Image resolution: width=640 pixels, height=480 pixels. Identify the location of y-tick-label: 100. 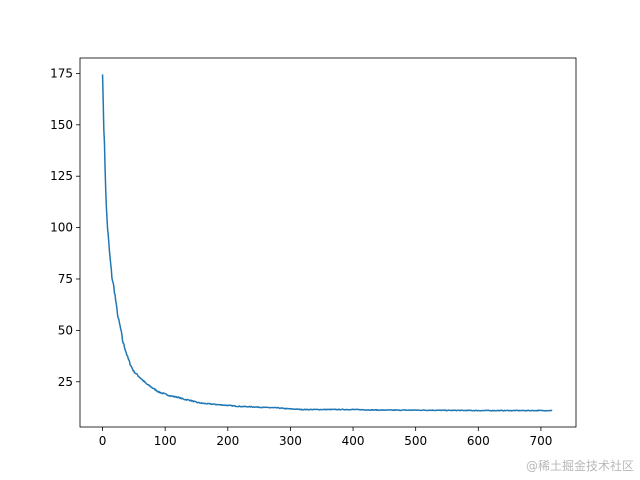
(61, 228).